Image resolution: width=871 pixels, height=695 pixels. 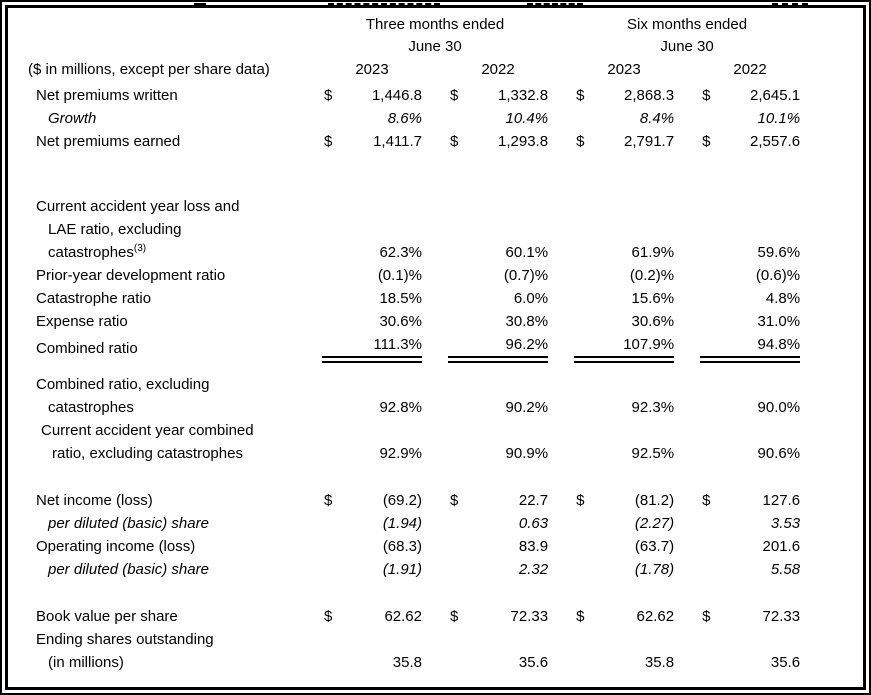 I want to click on cell-value: 22.7, so click(x=533, y=500).